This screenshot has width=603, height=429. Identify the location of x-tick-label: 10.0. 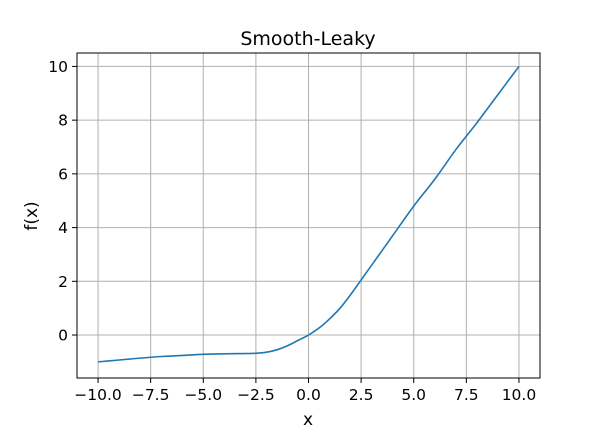
(519, 395).